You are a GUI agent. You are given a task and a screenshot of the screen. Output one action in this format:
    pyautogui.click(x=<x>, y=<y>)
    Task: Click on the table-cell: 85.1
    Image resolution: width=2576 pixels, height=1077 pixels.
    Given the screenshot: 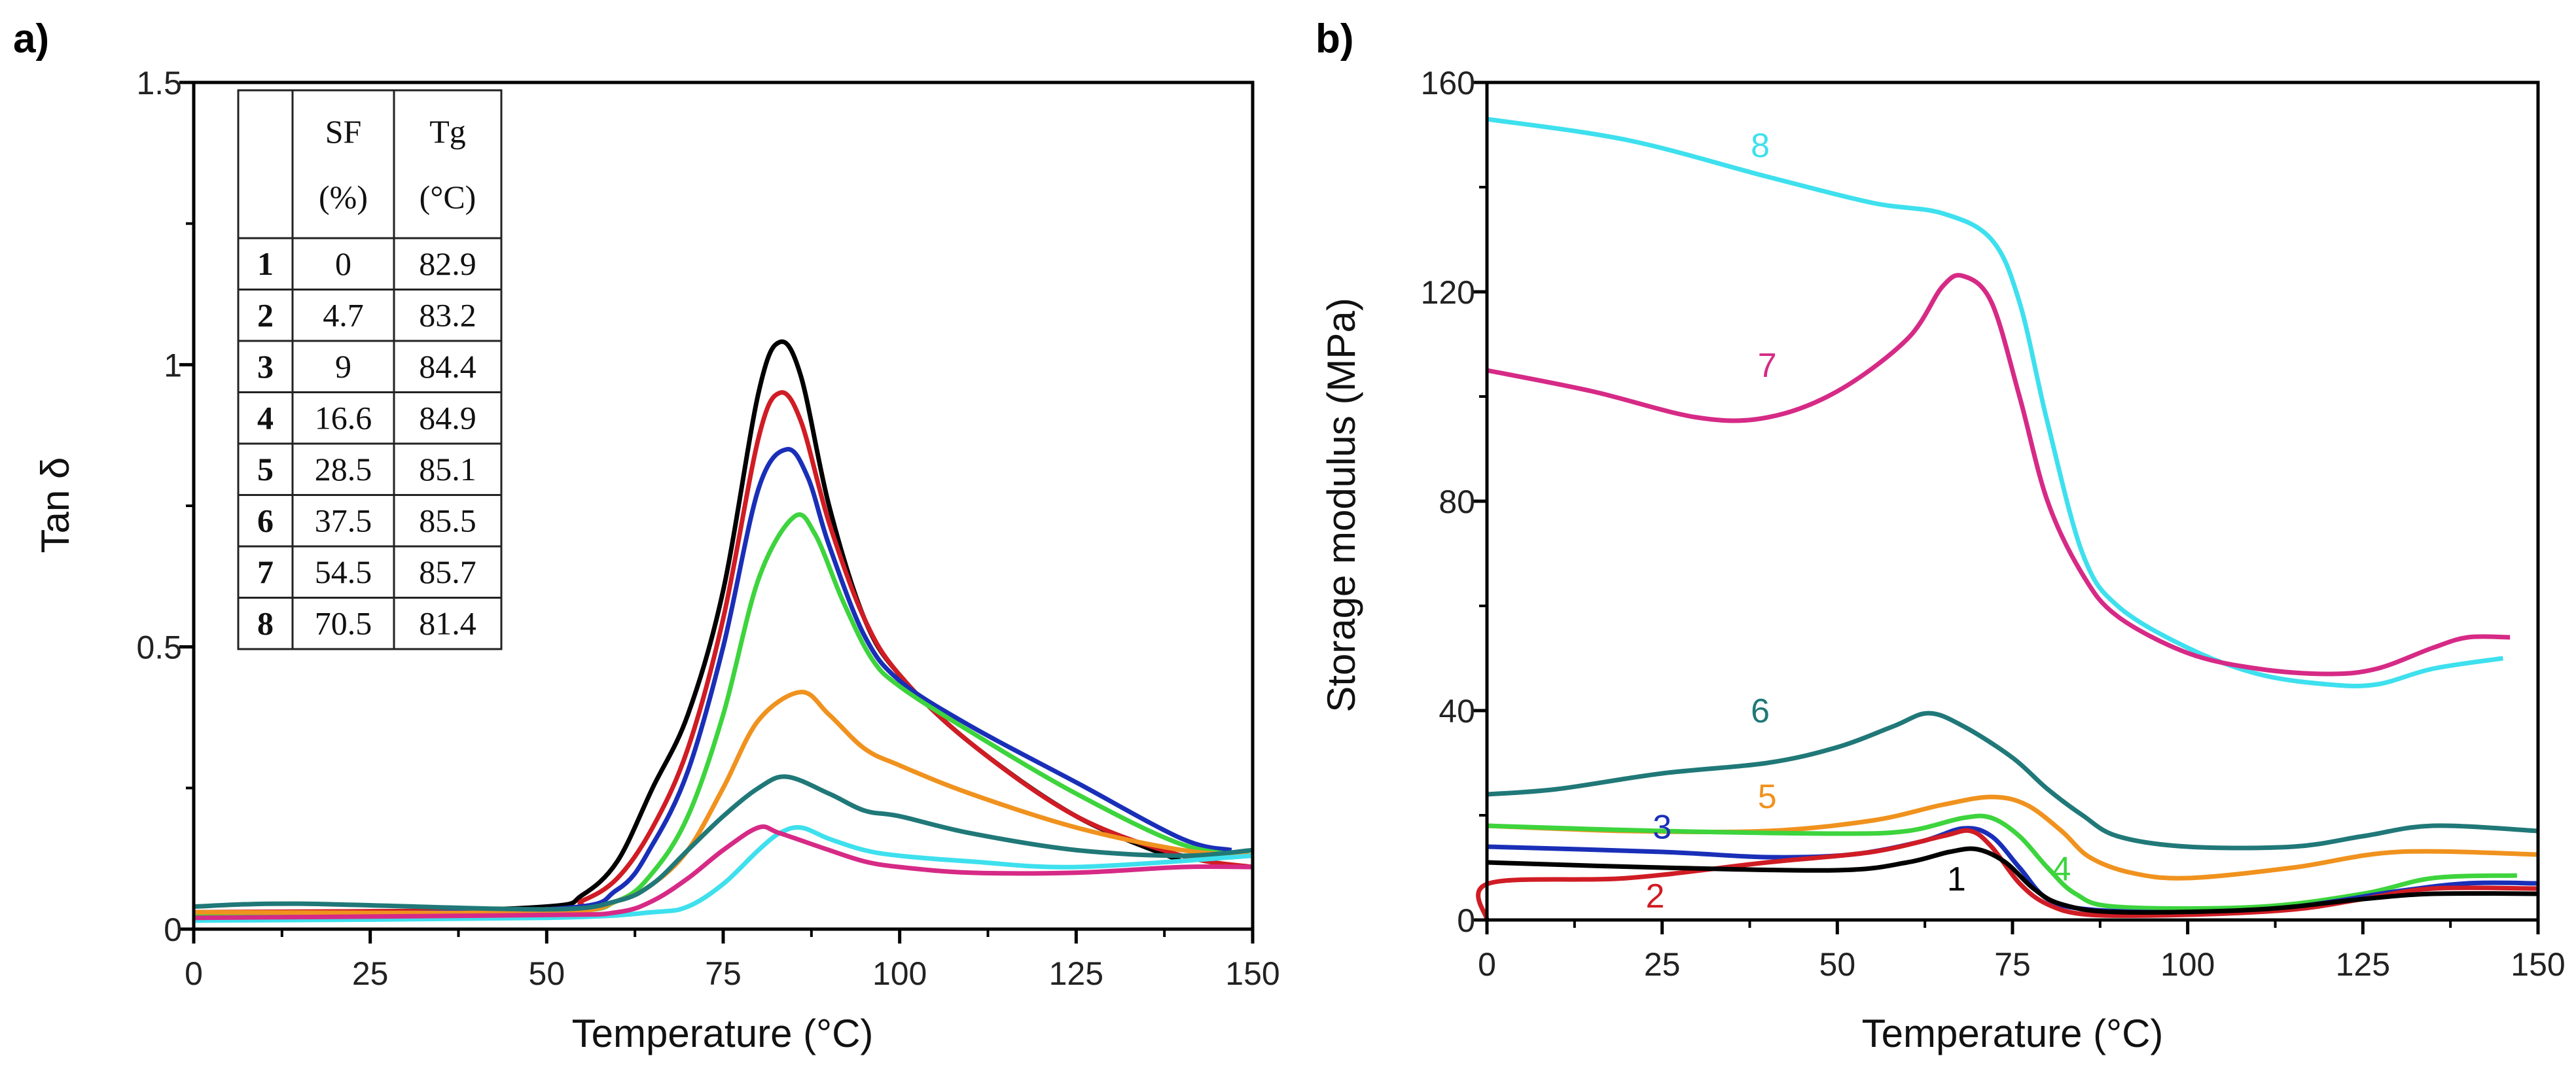 What is the action you would take?
    pyautogui.click(x=447, y=469)
    